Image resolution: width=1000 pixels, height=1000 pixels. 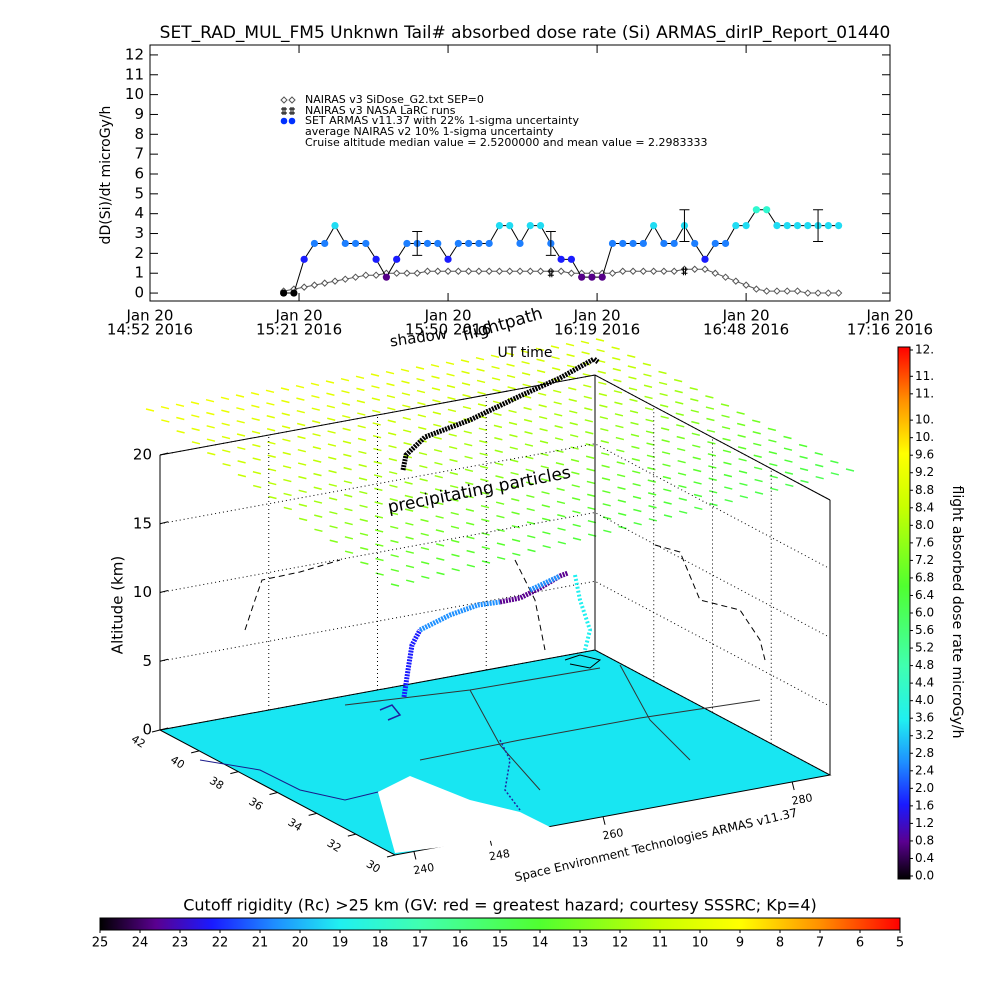 I want to click on lat-tick-label: 30, so click(x=373, y=866).